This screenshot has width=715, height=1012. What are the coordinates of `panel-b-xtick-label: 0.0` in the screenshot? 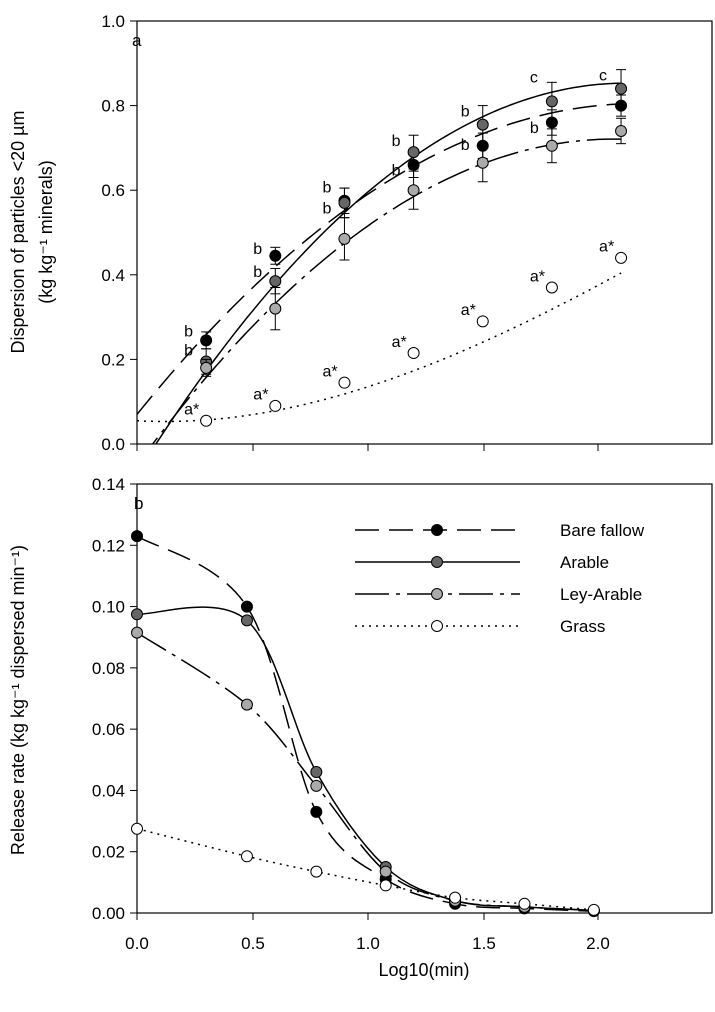 It's located at (137, 943).